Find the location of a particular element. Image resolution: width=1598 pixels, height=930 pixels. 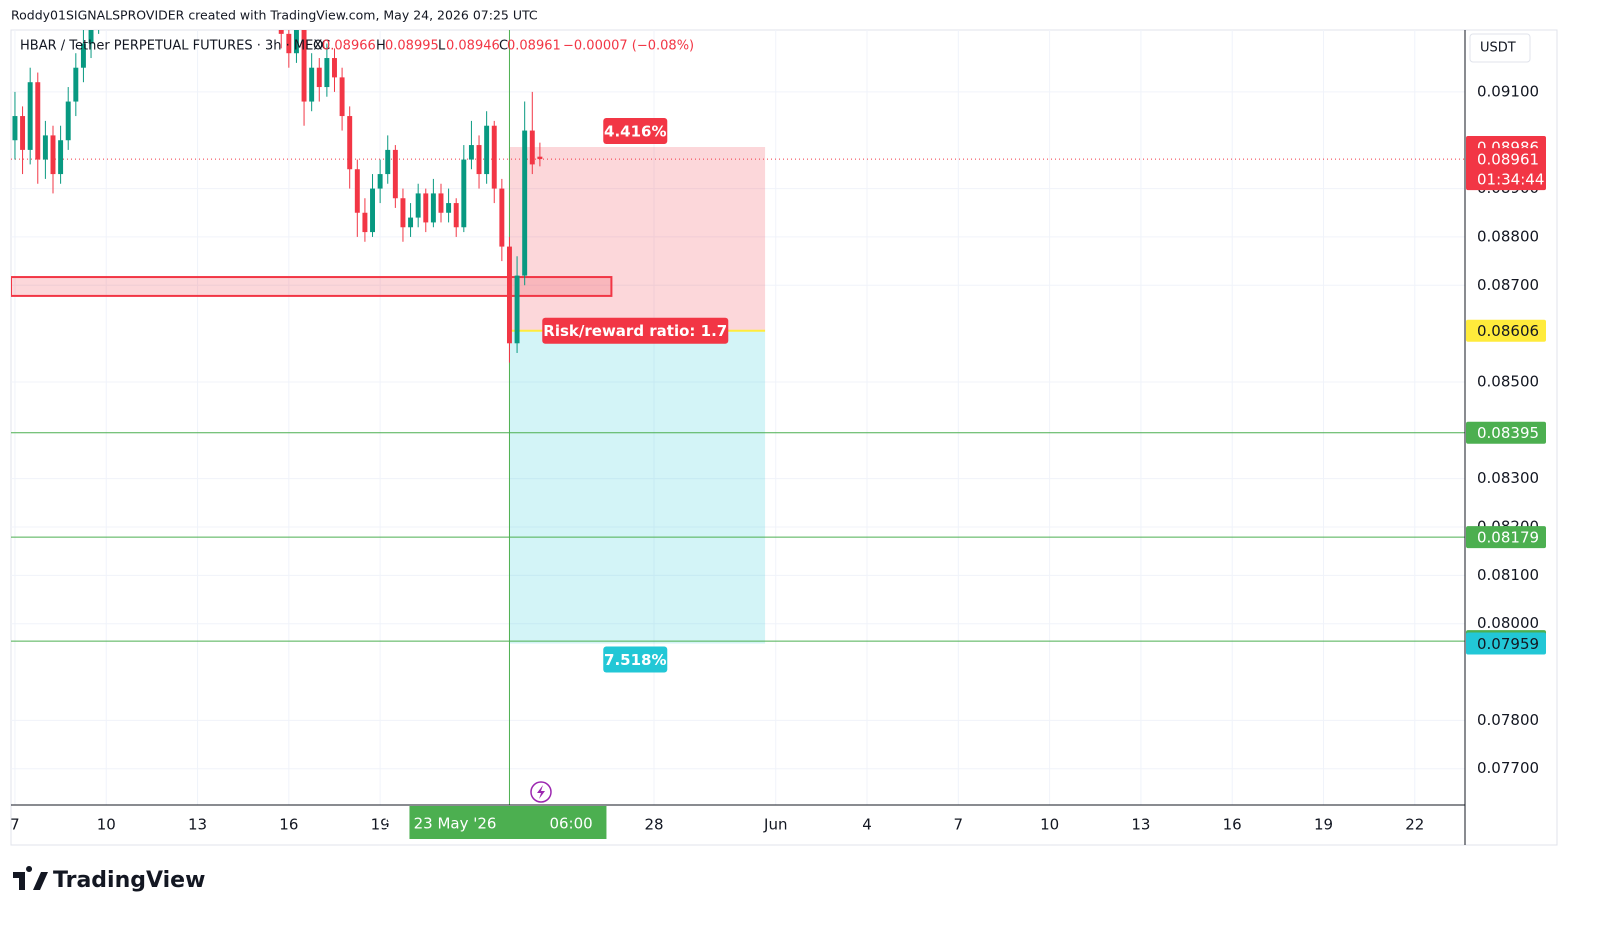

ohlc-letter: H is located at coordinates (381, 46).